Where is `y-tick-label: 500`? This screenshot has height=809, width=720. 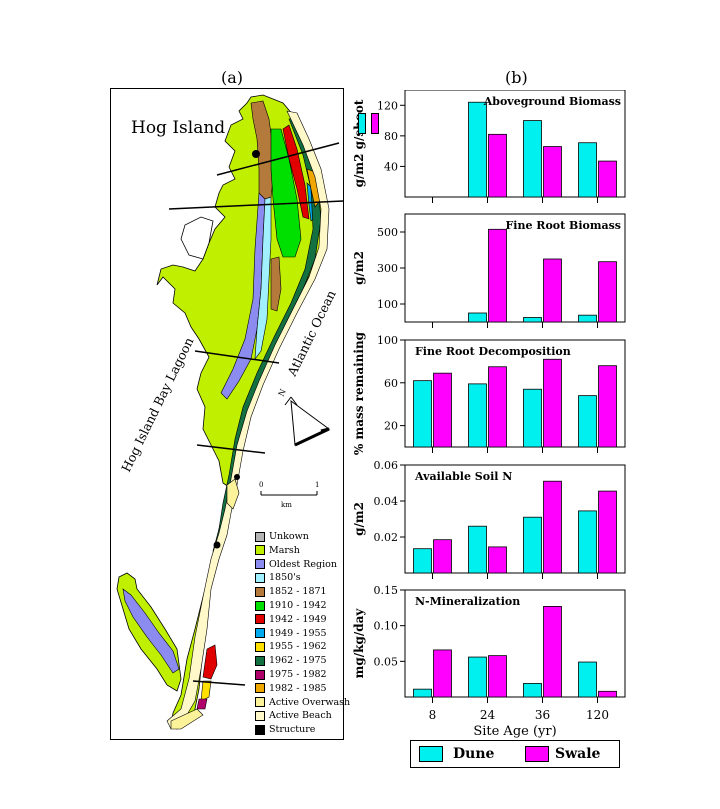
y-tick-label: 500 is located at coordinates (387, 232).